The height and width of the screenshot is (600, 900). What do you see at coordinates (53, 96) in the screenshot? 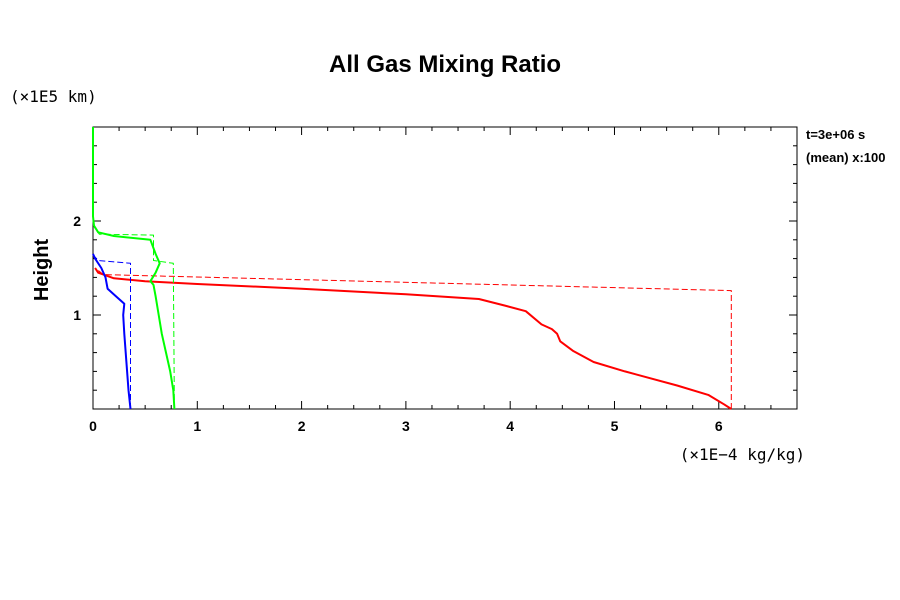
I see `y-unit-label: (×1E5 km)` at bounding box center [53, 96].